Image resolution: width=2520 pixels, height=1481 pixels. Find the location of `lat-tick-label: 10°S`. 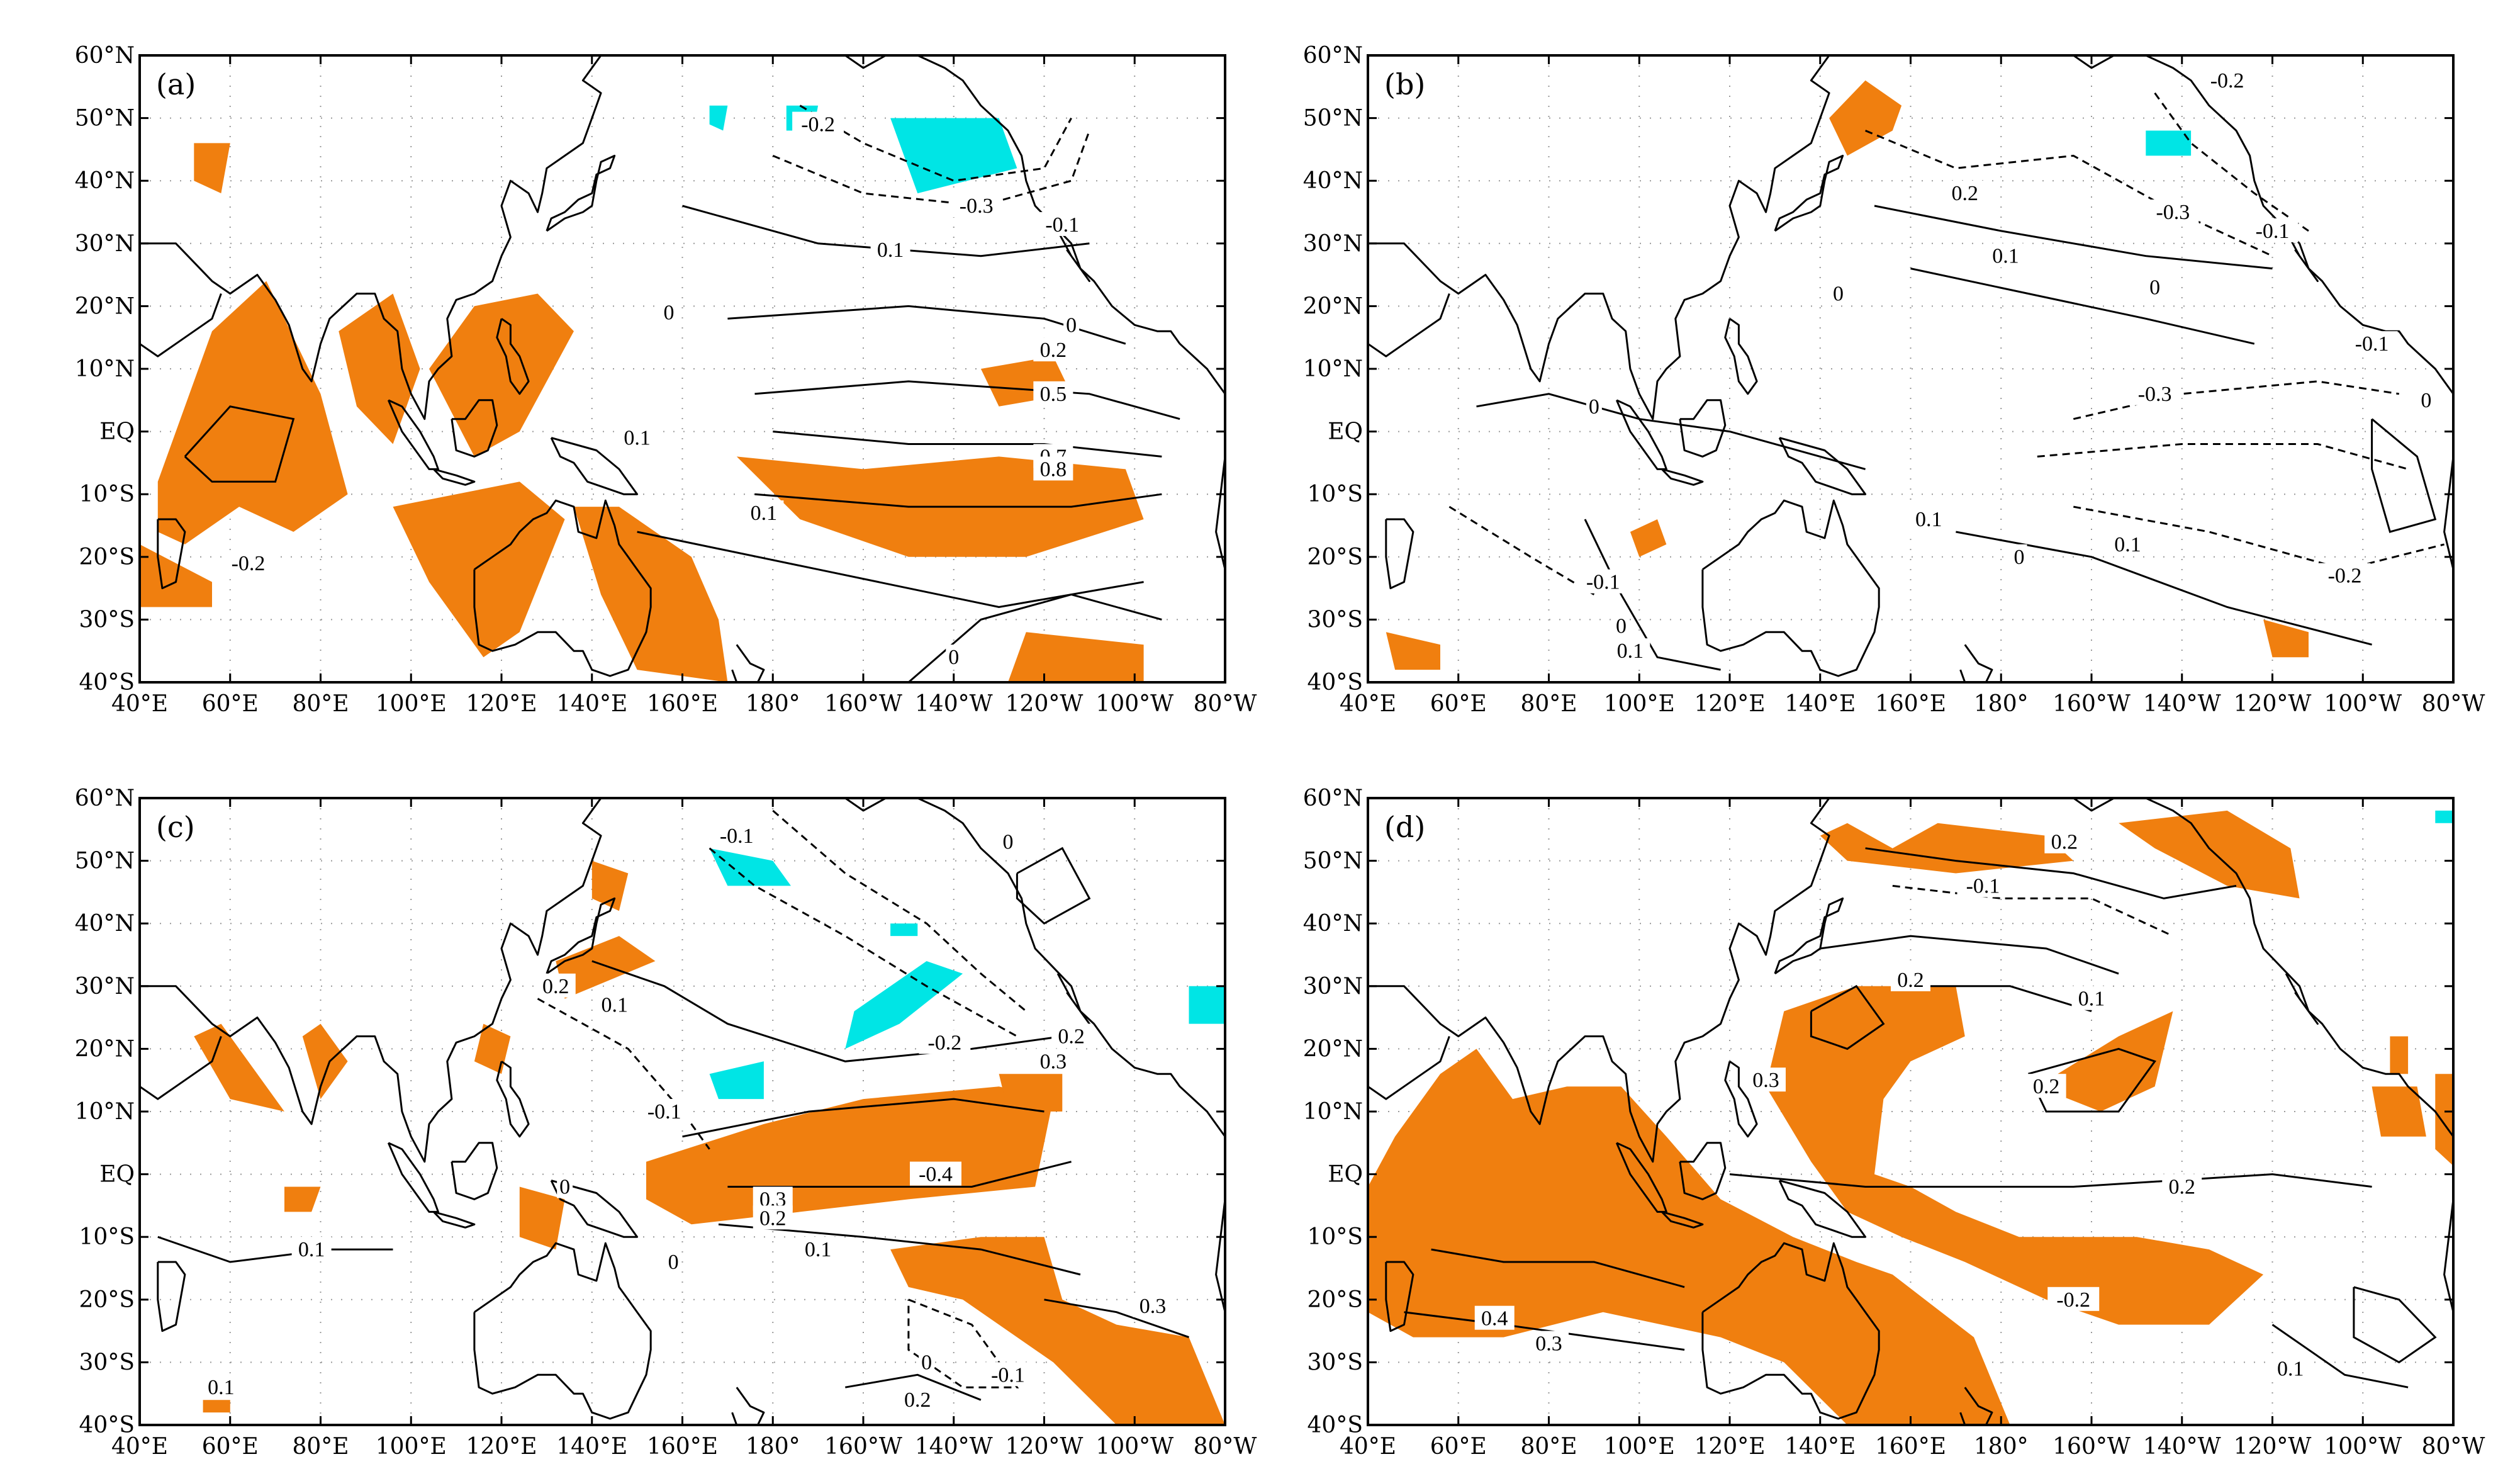

lat-tick-label: 10°S is located at coordinates (107, 494).